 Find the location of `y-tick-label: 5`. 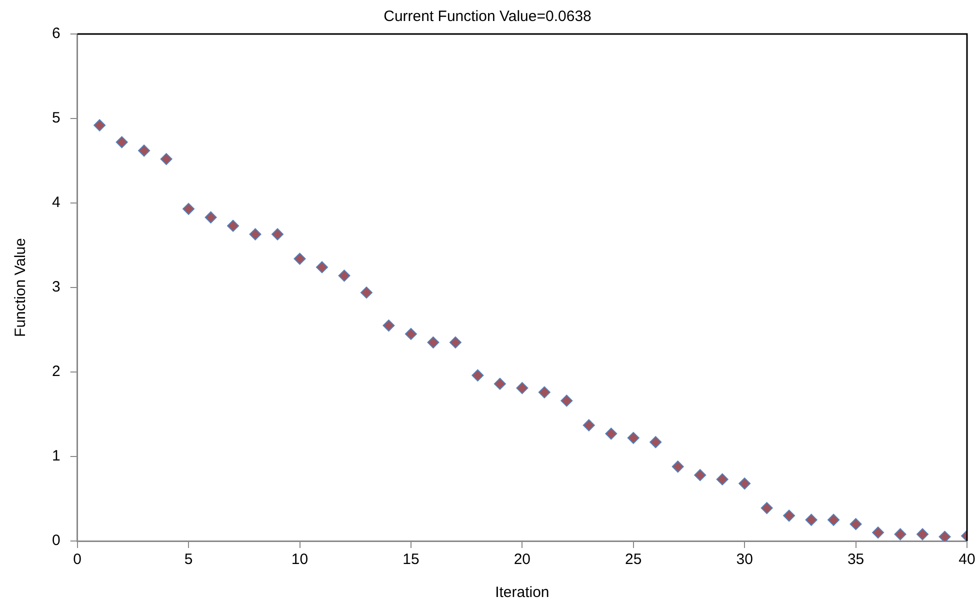

y-tick-label: 5 is located at coordinates (56, 118).